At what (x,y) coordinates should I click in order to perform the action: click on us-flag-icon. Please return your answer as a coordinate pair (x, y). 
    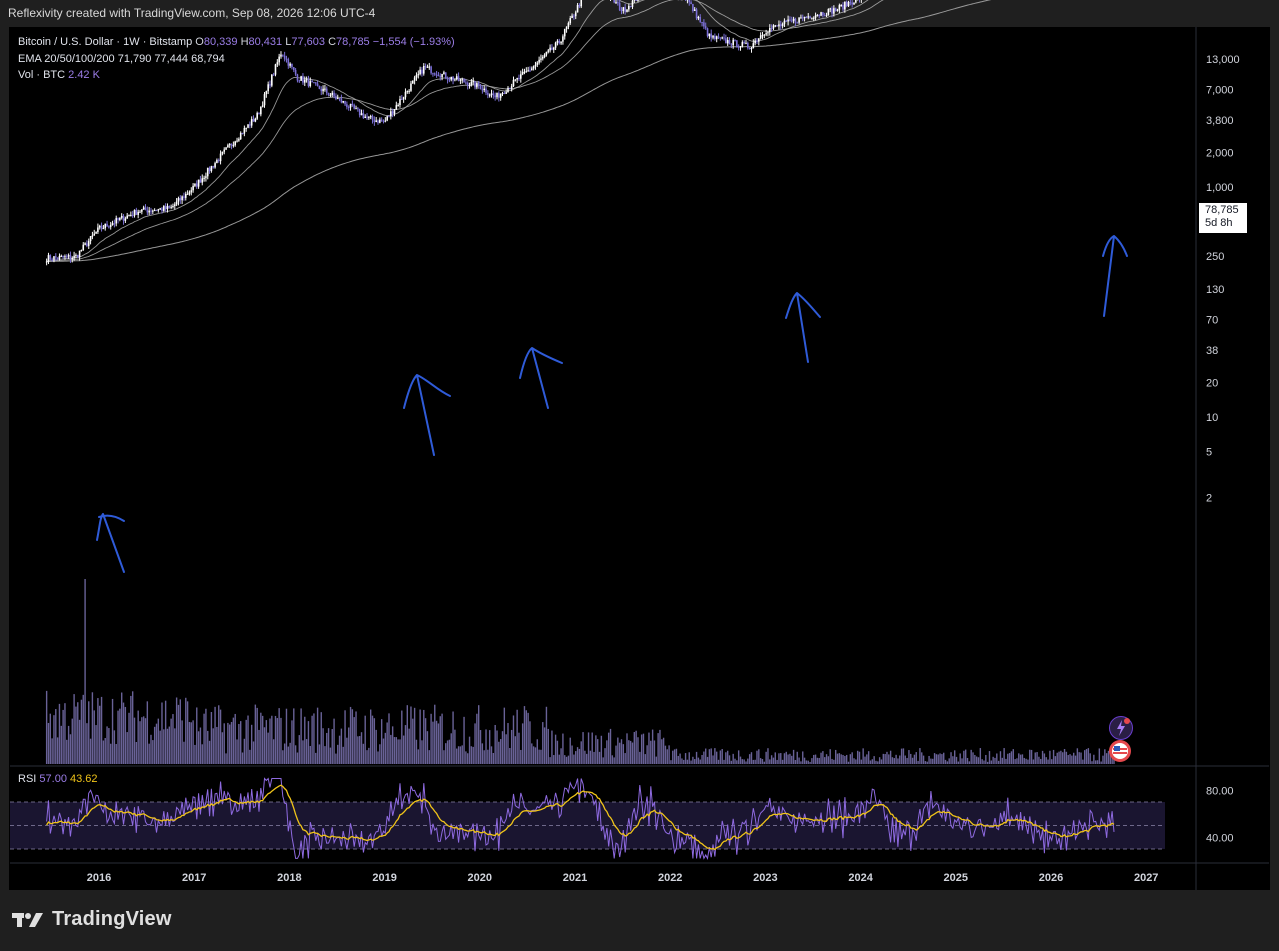
    Looking at the image, I should click on (1120, 751).